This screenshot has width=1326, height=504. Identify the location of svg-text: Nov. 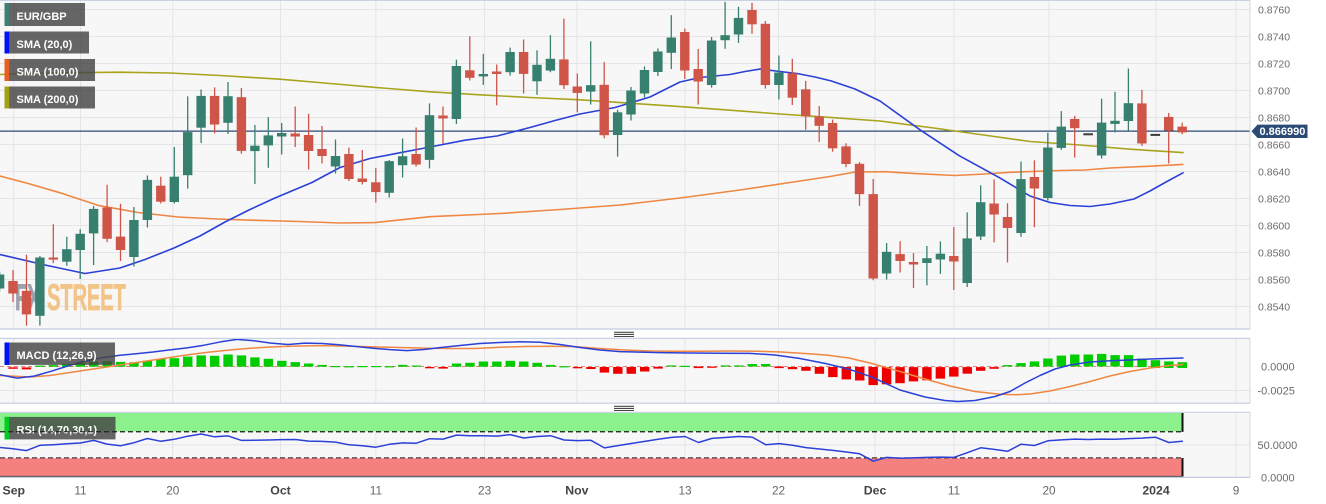
(576, 491).